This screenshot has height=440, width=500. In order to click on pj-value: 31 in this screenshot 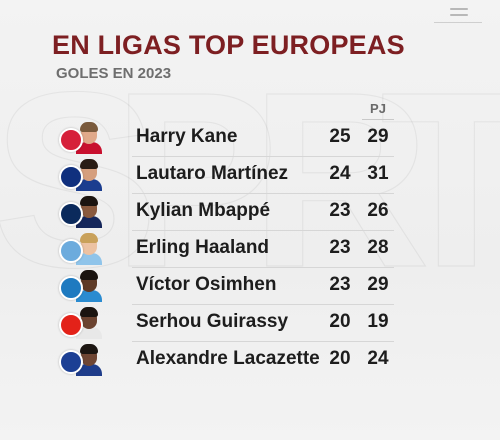, I will do `click(378, 173)`.